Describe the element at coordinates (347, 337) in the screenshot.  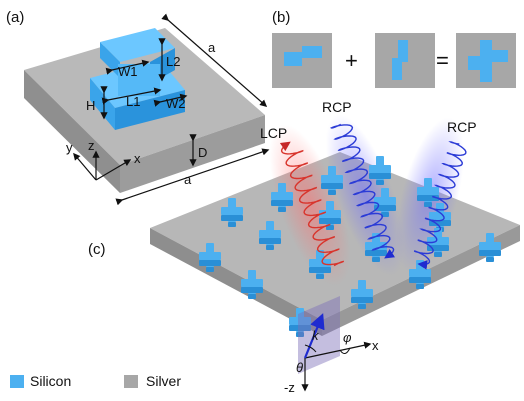
I see `axis-c-phi: φ` at that location.